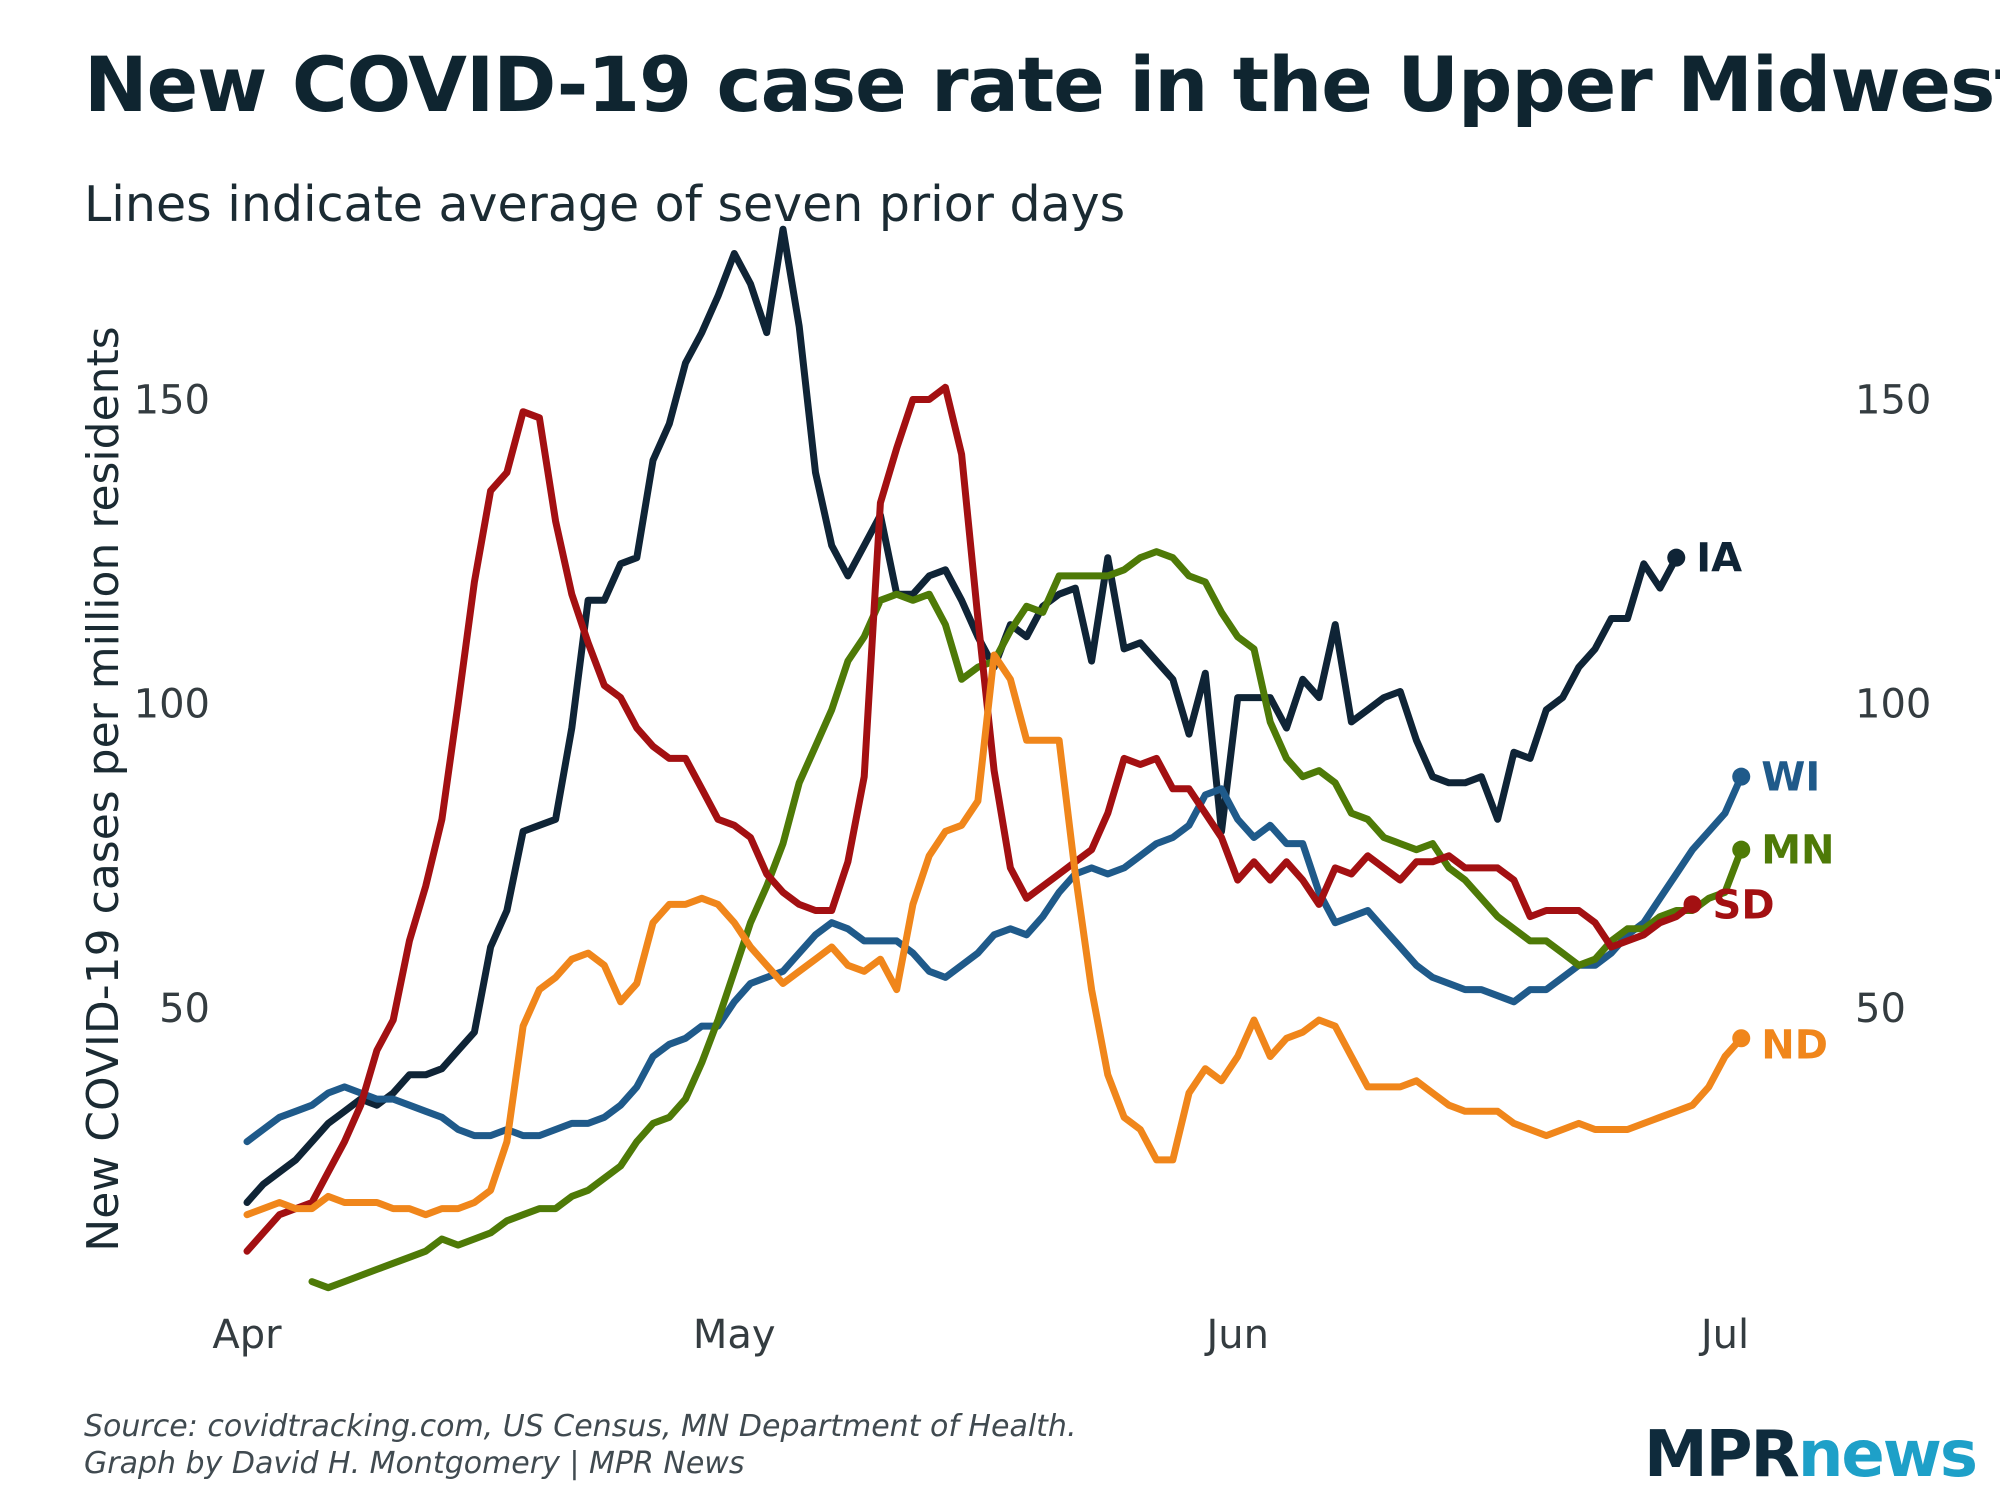 The image size is (2000, 1500). Describe the element at coordinates (103, 788) in the screenshot. I see `y-axis-label: New COVID-19 cases per million residents` at that location.